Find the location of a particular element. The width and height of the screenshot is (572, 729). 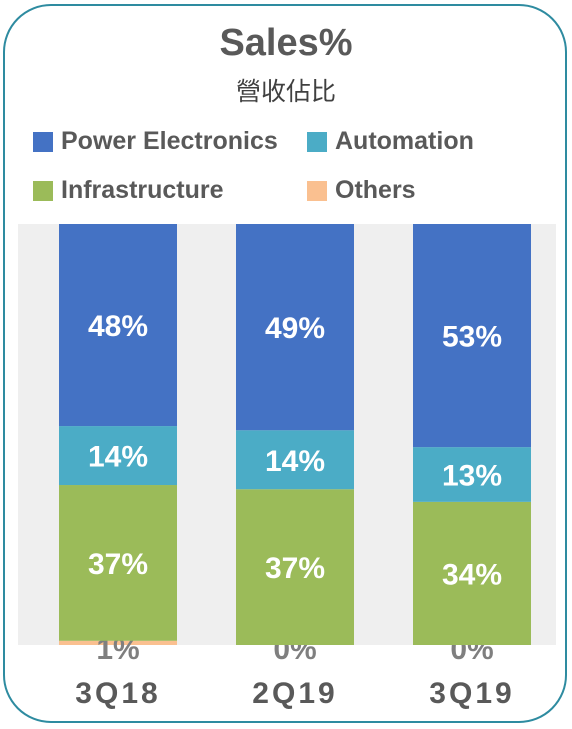

legend-swatch-power-electronics is located at coordinates (43, 141).